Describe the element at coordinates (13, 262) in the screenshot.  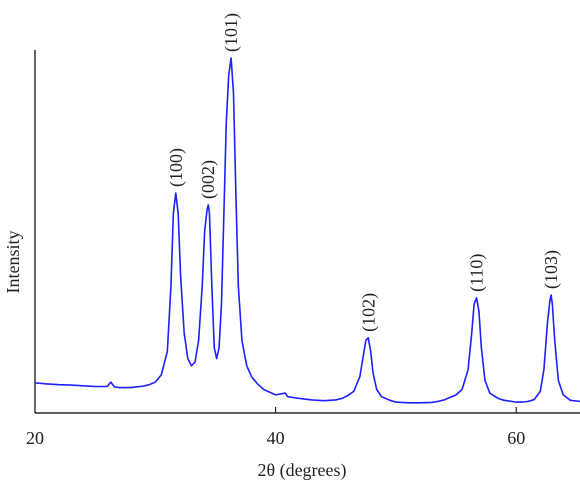
I see `y-axis-label: Intensity` at that location.